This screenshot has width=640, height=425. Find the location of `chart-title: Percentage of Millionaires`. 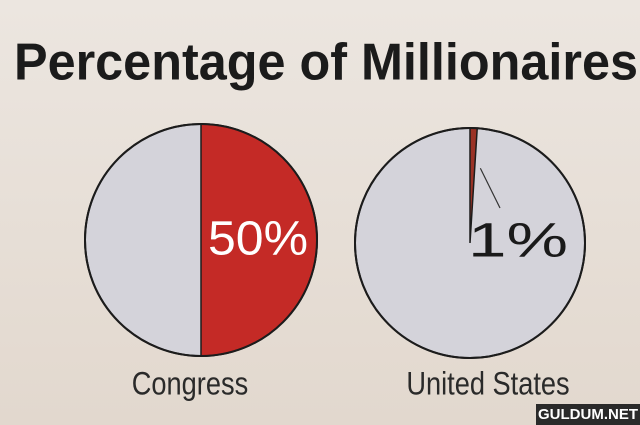

chart-title: Percentage of Millionaires is located at coordinates (326, 63).